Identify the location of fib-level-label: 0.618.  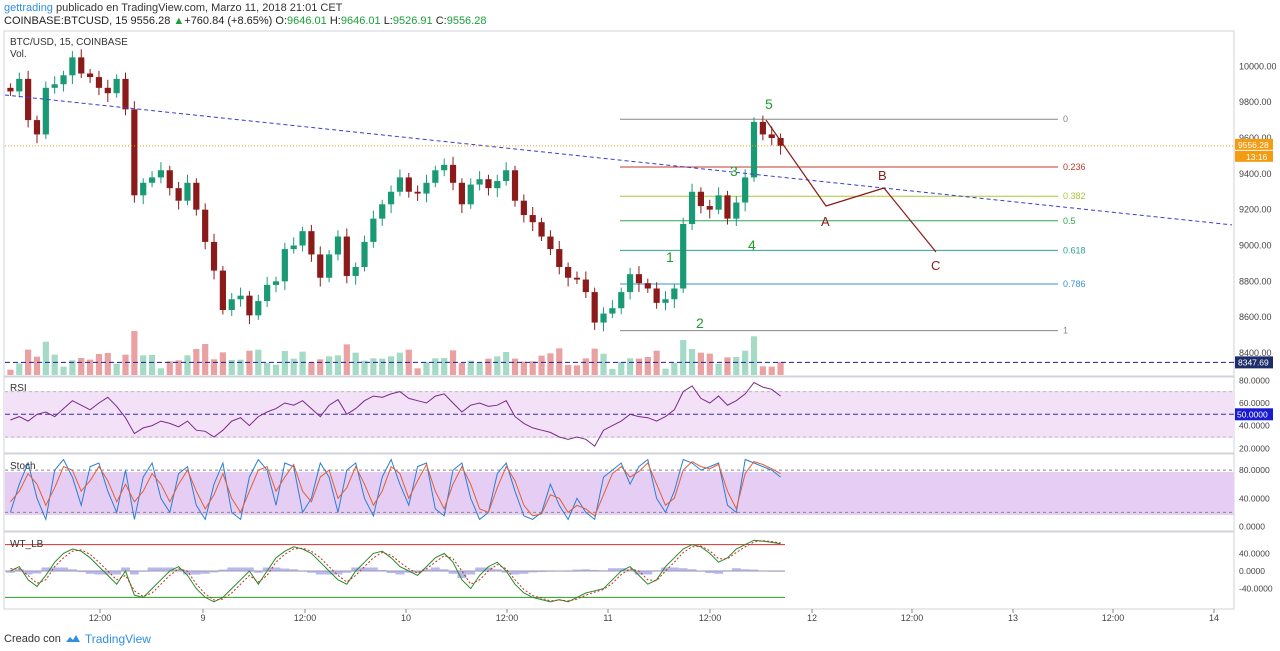
(1074, 250).